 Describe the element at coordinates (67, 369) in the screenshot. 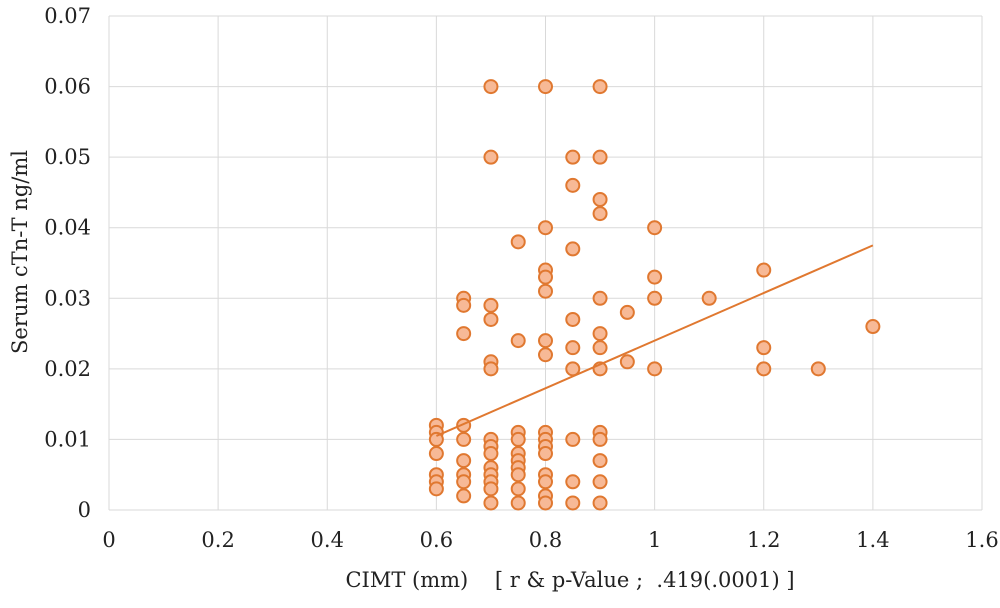

I see `y-tick-label: 0.02` at that location.